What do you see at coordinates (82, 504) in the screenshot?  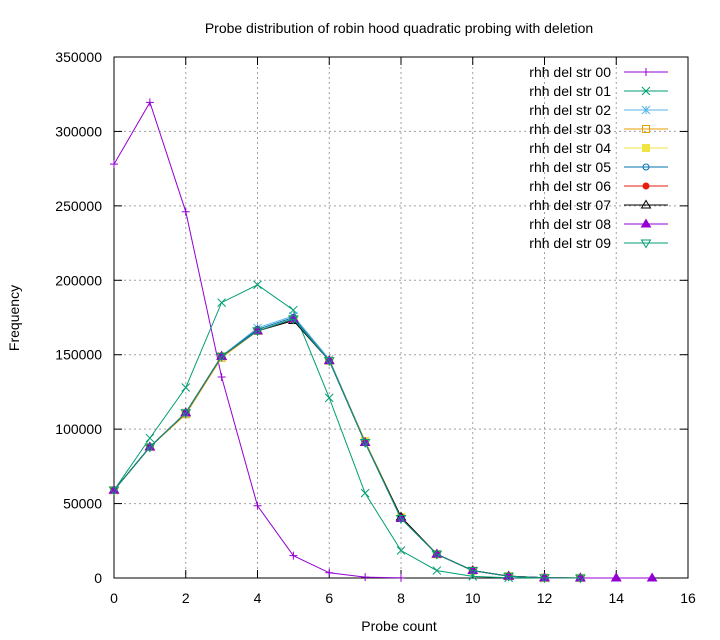 I see `y-tick-label: 50000` at bounding box center [82, 504].